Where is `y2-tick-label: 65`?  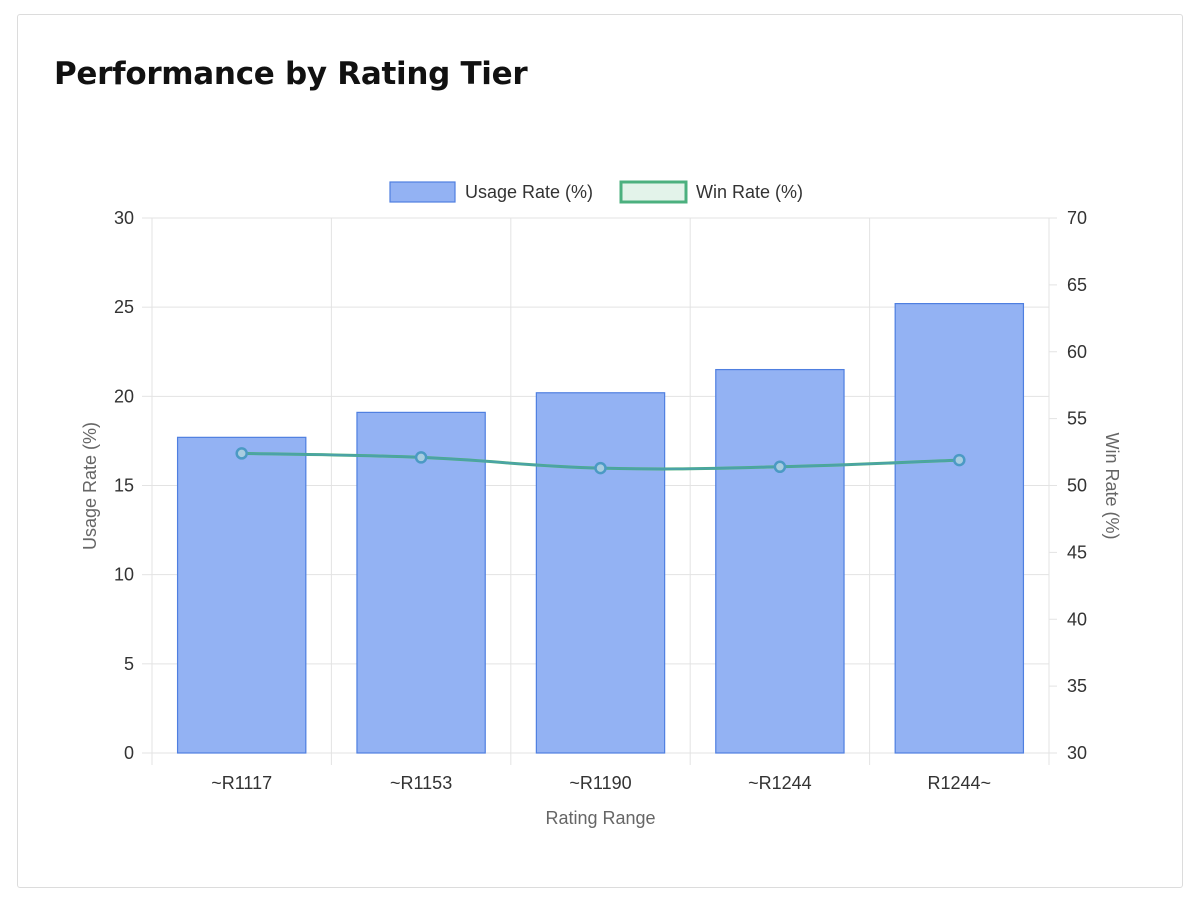 y2-tick-label: 65 is located at coordinates (1077, 285).